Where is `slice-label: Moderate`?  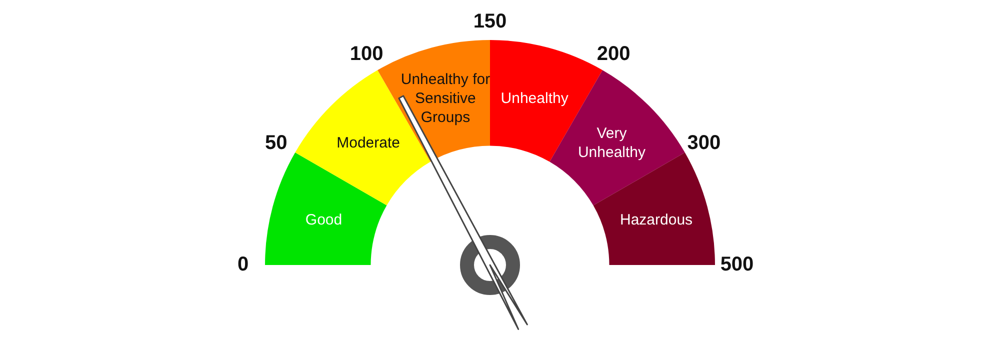 slice-label: Moderate is located at coordinates (368, 143).